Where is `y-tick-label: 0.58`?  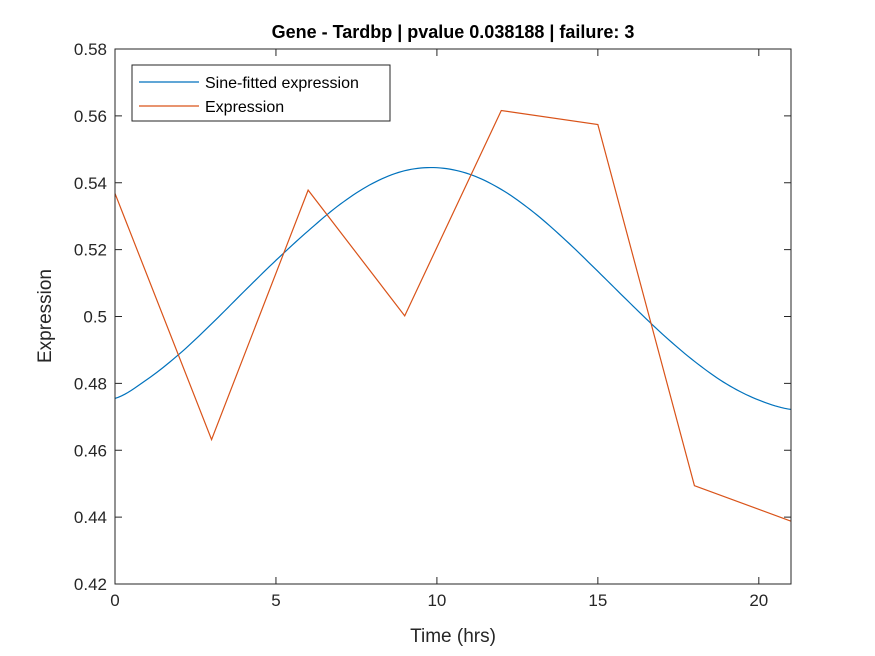
y-tick-label: 0.58 is located at coordinates (90, 49).